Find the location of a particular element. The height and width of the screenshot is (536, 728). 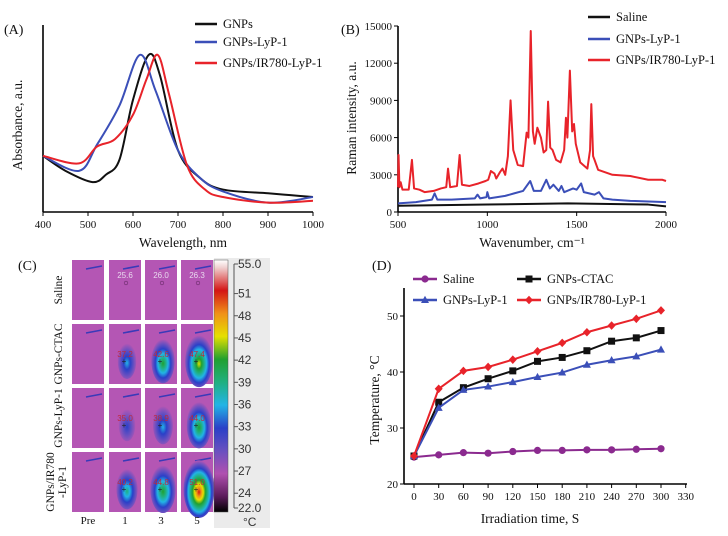

row-label: Saline is located at coordinates (59, 290).